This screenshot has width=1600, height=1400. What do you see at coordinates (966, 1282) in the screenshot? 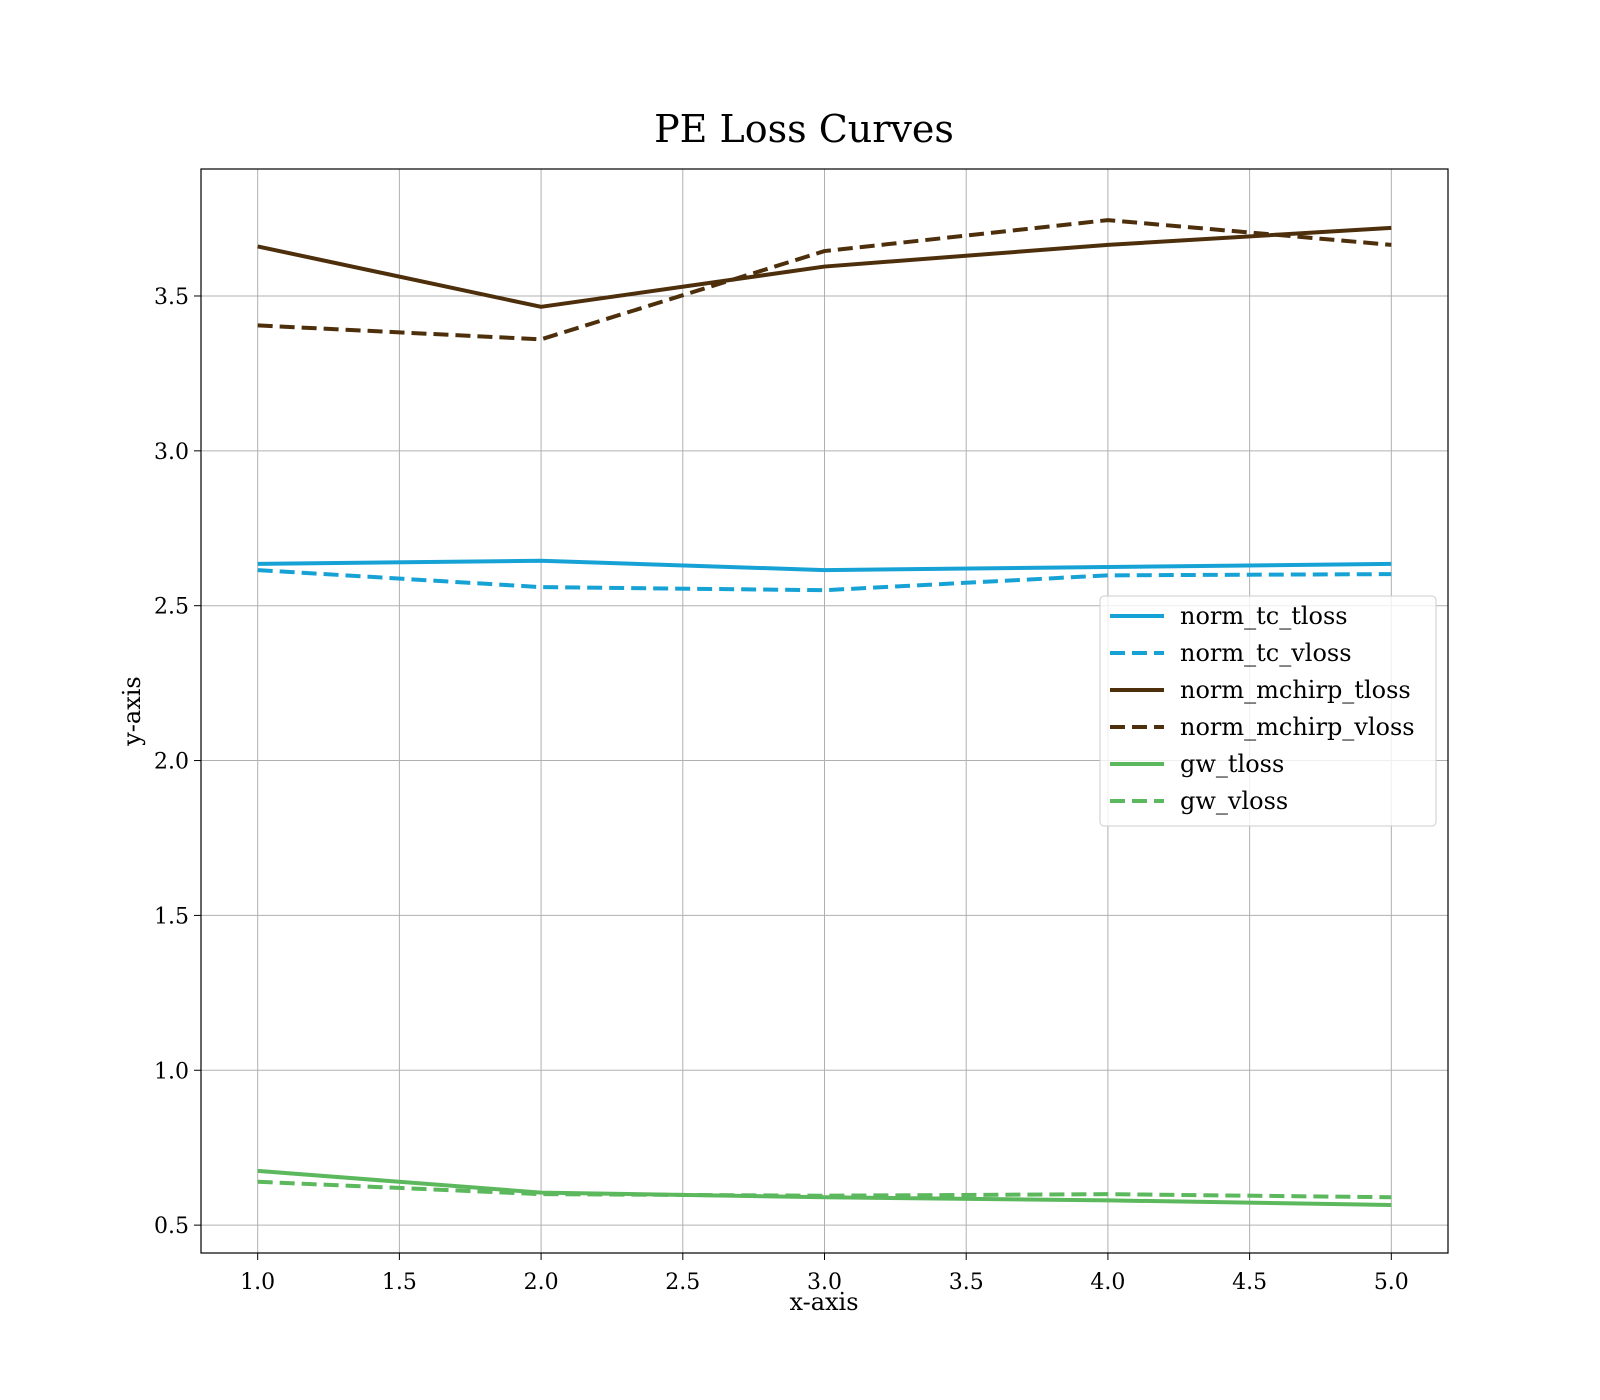
I see `x-tick-label: 3.5` at bounding box center [966, 1282].